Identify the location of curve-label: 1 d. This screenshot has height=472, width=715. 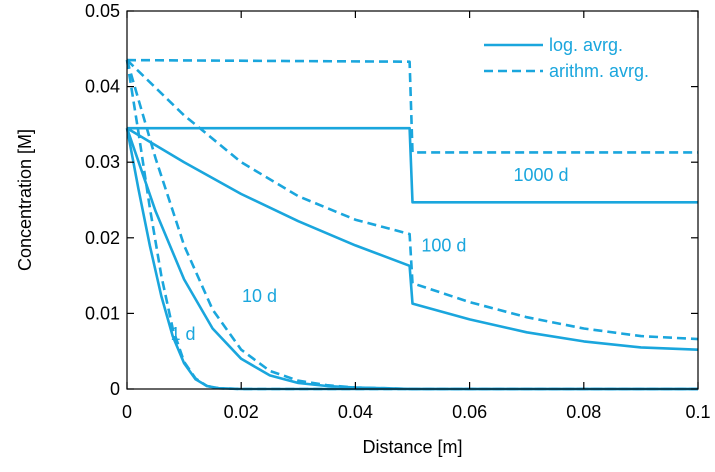
(182, 334).